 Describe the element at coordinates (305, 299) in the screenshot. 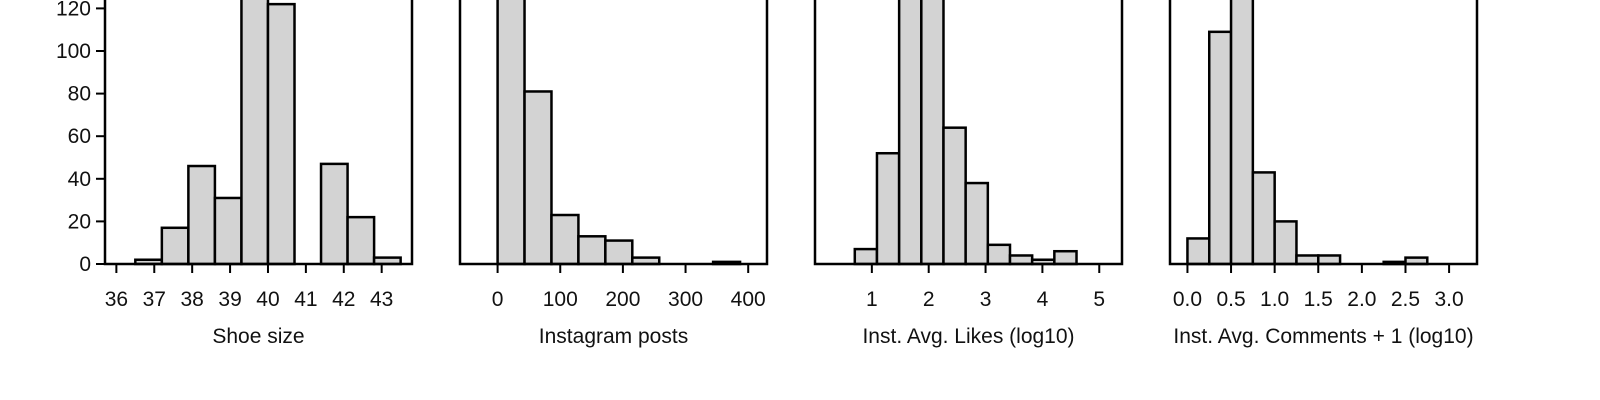

I see `x-tick-label: 41` at that location.